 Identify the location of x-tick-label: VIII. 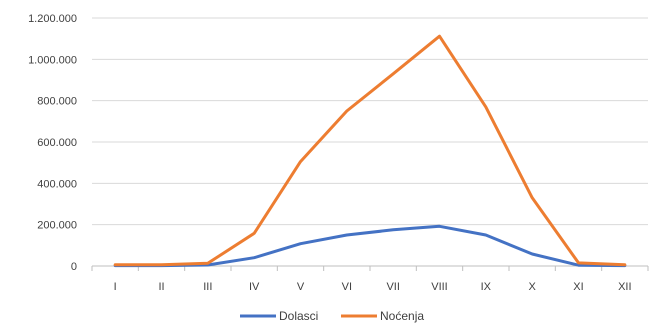
(439, 287).